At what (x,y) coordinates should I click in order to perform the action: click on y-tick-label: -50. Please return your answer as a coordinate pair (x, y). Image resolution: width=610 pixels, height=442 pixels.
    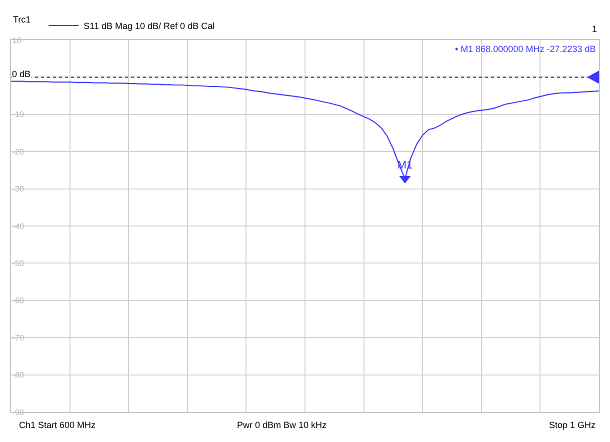
    Looking at the image, I should click on (18, 263).